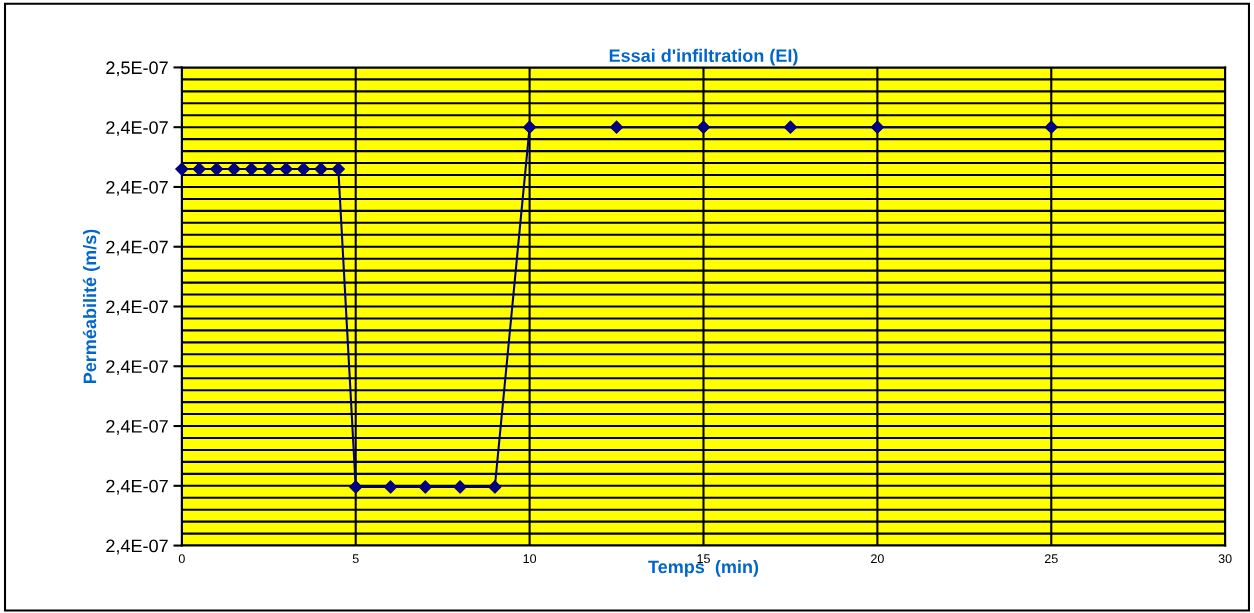 The height and width of the screenshot is (613, 1254). I want to click on x-tick-label: 0, so click(181, 559).